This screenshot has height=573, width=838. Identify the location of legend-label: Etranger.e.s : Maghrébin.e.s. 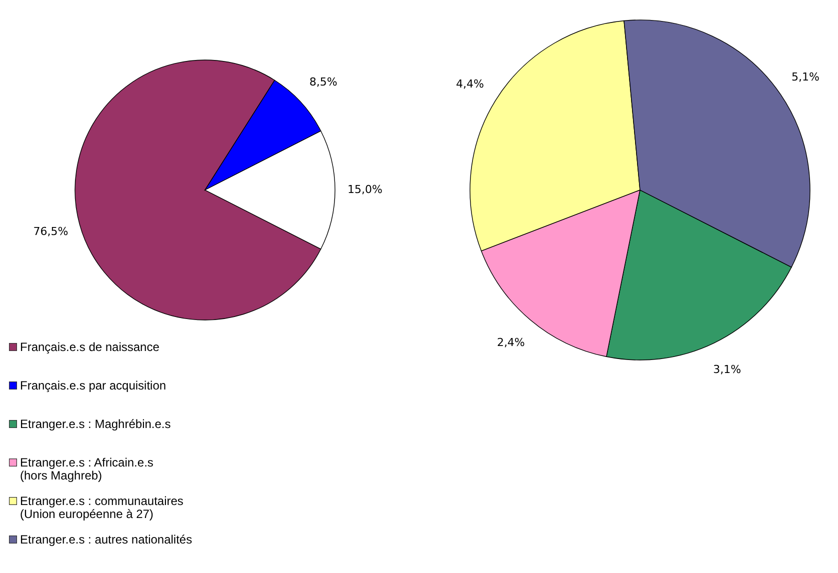
(95, 424).